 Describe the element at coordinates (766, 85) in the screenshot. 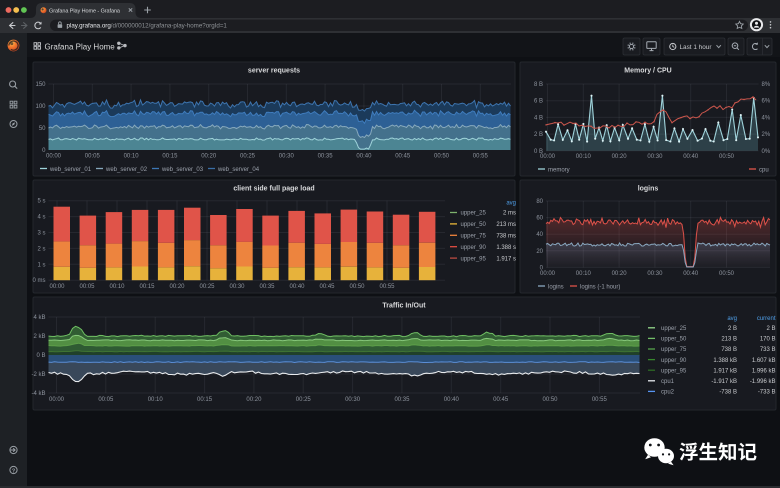

I see `svg-text: 8%` at that location.